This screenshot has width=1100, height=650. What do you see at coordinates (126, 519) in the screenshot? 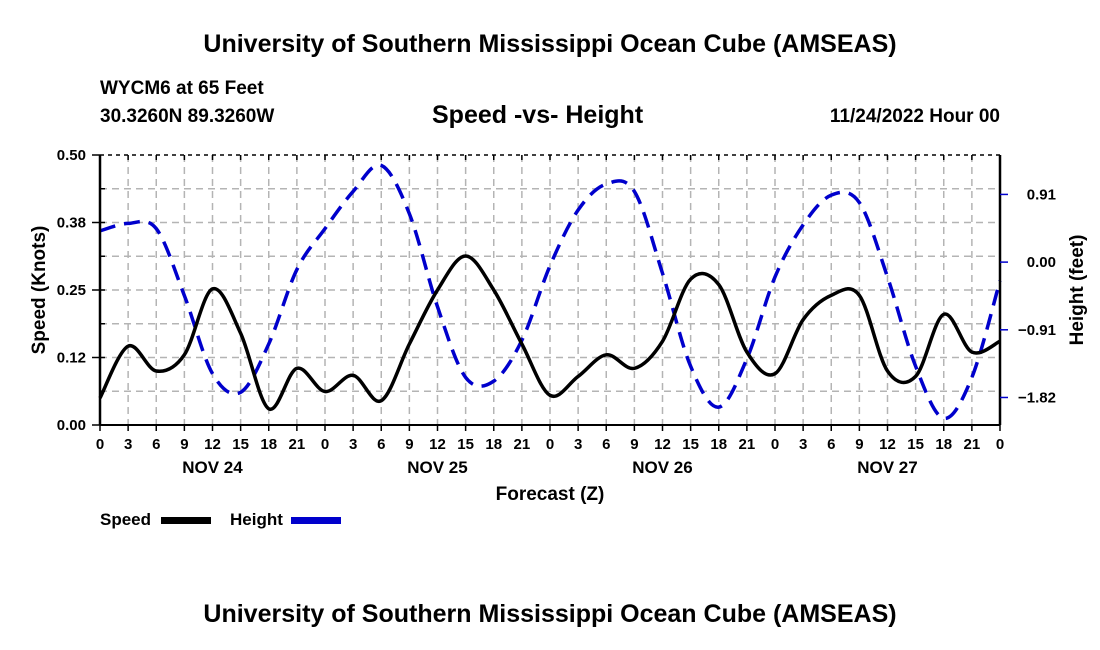
I see `legend-label-speed: Speed` at bounding box center [126, 519].